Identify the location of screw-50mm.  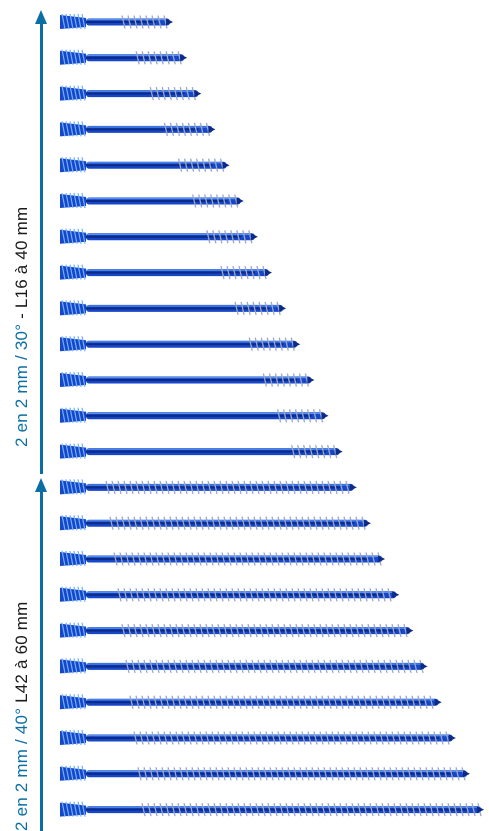
(237, 630).